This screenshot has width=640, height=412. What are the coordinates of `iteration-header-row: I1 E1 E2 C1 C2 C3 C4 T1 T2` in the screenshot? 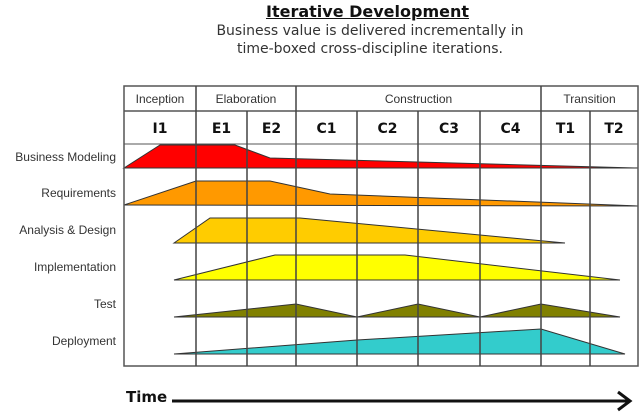 It's located at (388, 129).